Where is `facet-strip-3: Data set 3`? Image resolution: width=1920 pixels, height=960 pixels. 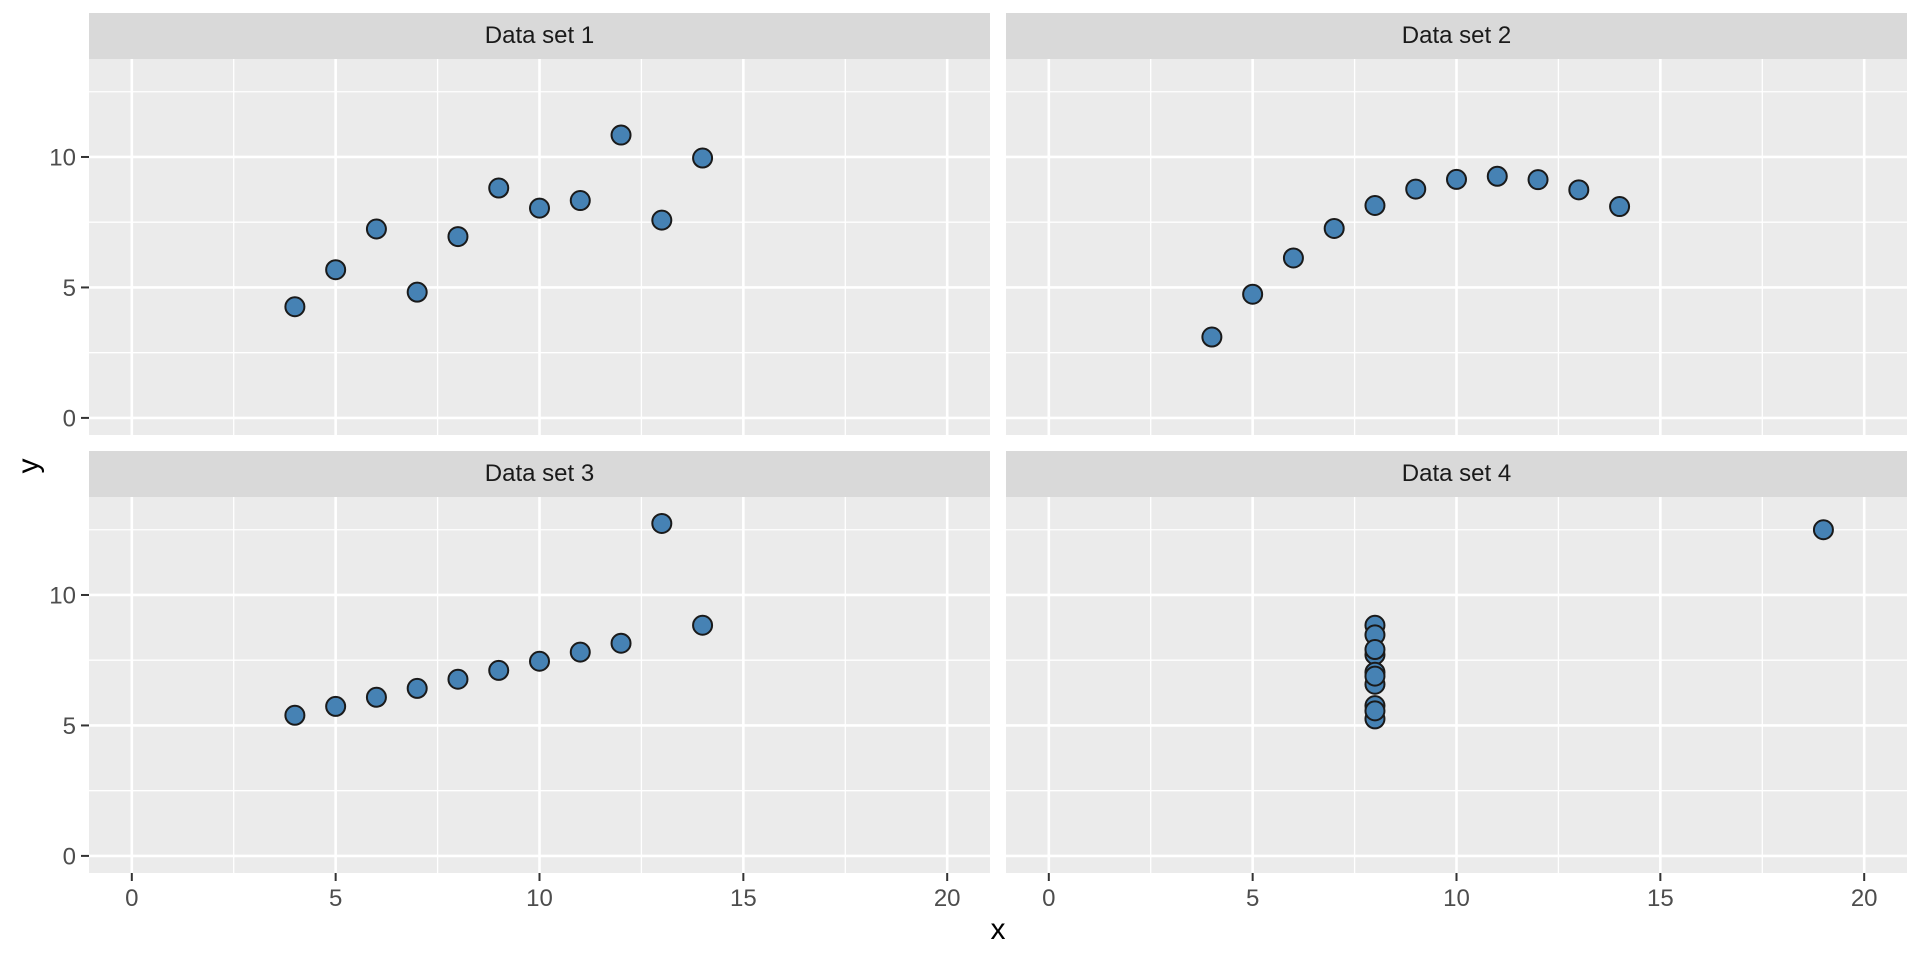 facet-strip-3: Data set 3 is located at coordinates (539, 474).